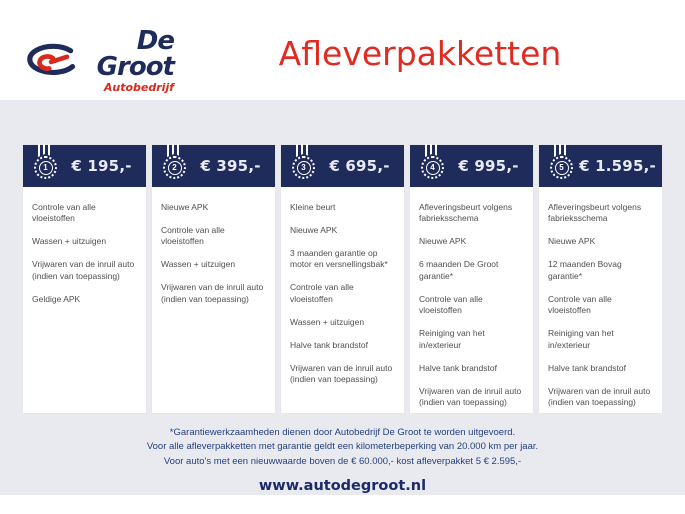  I want to click on medal-icon: 2, so click(175, 164).